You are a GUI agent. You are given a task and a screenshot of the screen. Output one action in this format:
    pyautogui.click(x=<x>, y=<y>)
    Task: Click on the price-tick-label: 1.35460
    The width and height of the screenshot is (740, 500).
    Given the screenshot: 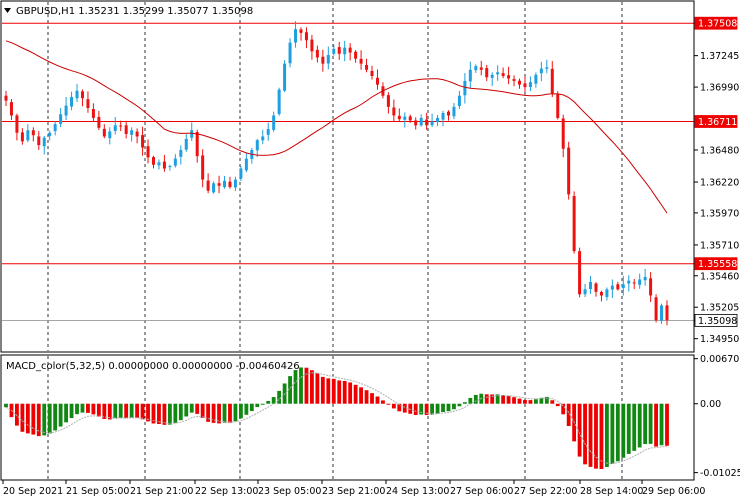 What is the action you would take?
    pyautogui.click(x=719, y=276)
    